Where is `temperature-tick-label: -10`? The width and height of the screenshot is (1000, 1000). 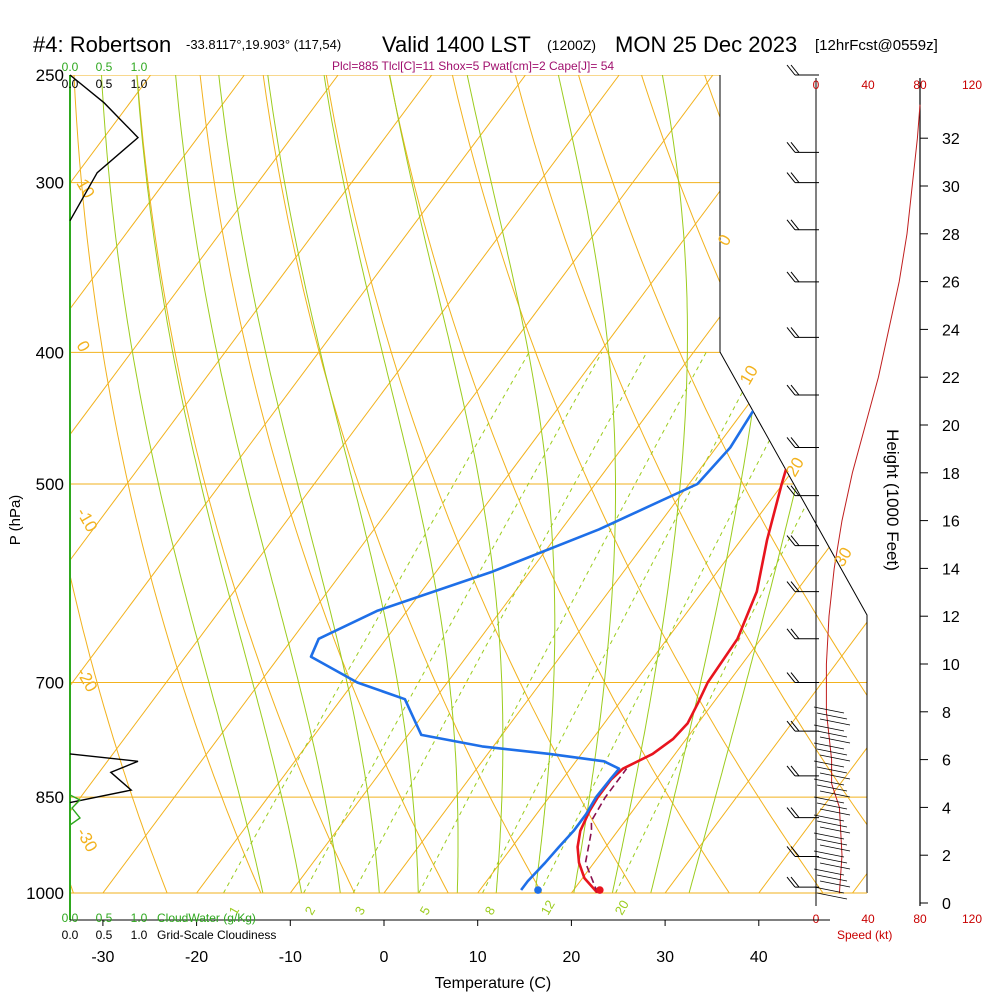 temperature-tick-label: -10 is located at coordinates (290, 957).